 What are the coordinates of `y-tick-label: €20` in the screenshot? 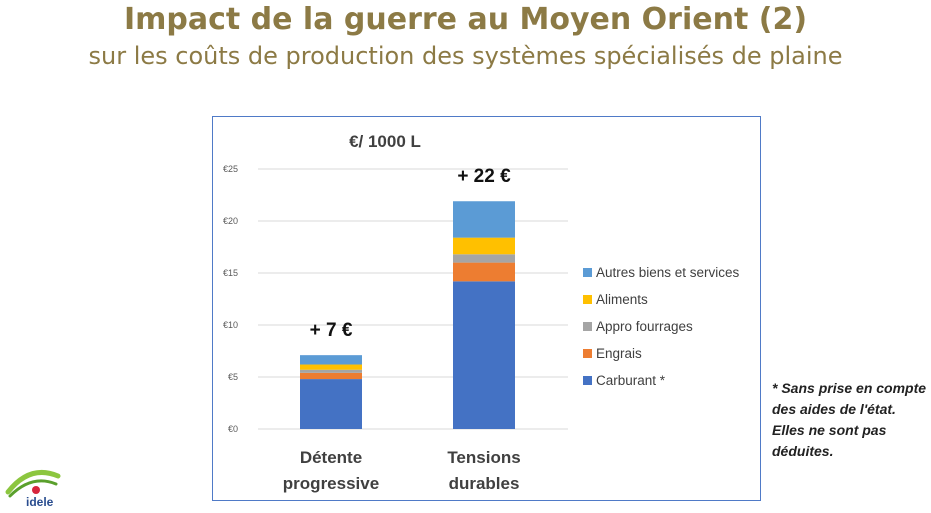 It's located at (230, 221).